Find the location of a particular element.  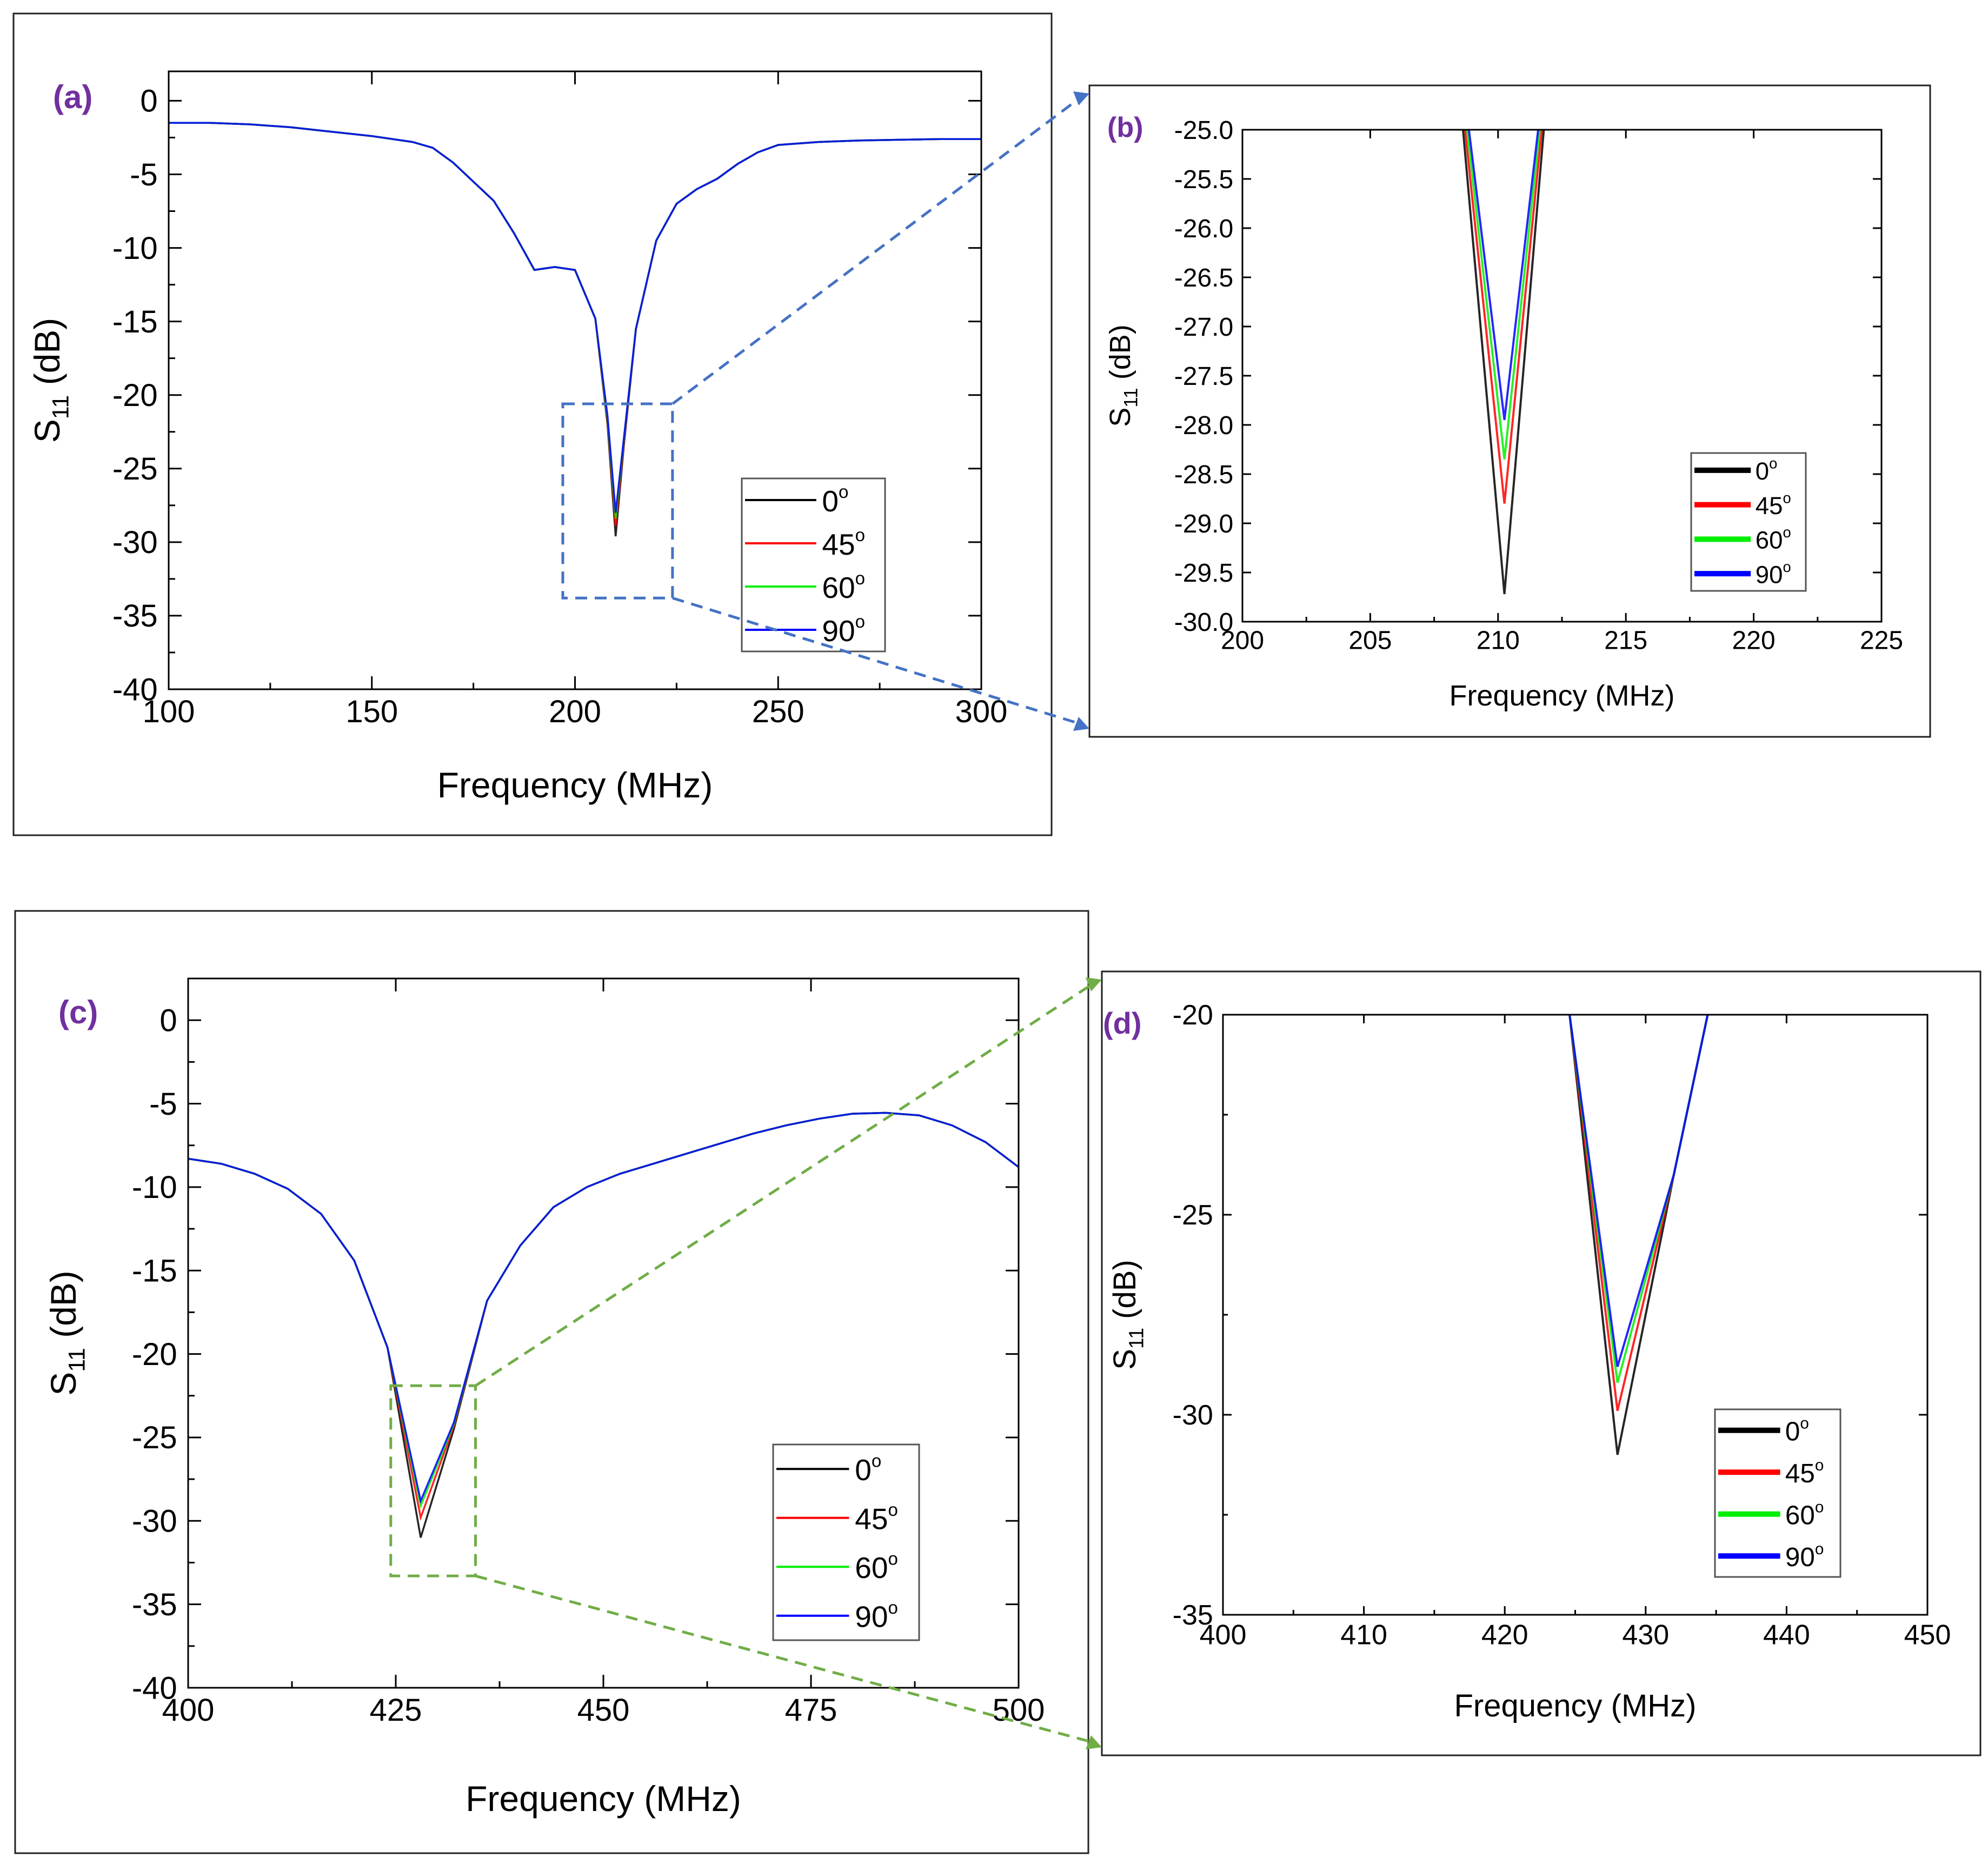

y-tick-label: -25.0 is located at coordinates (1203, 131).